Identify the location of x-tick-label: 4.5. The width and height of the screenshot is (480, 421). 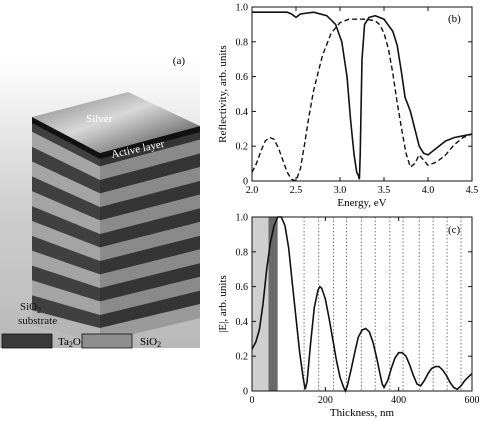
(472, 190).